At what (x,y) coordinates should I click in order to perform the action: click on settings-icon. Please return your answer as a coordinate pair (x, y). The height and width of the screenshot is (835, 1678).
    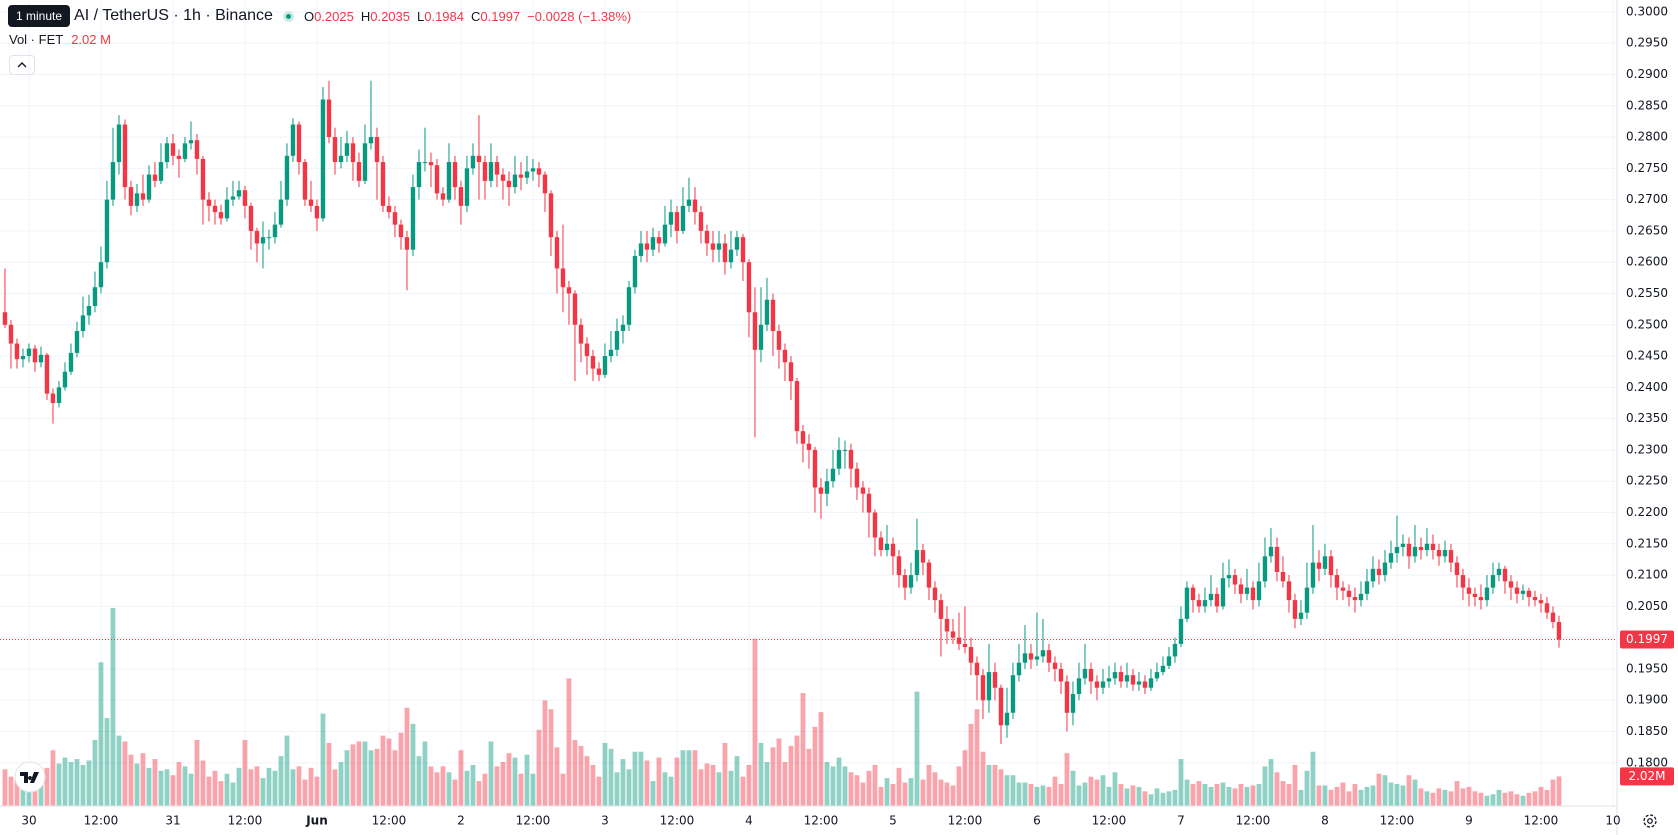
    Looking at the image, I should click on (1650, 821).